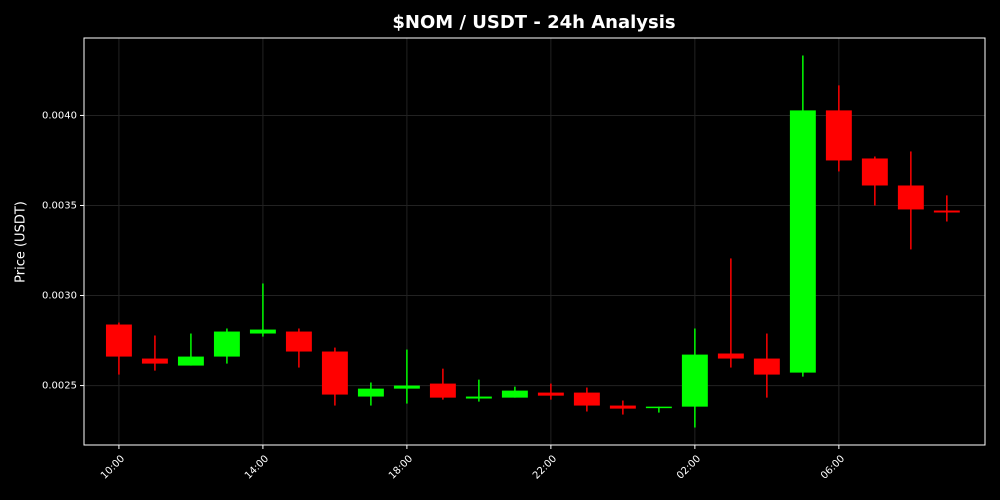  Describe the element at coordinates (59, 296) in the screenshot. I see `y-tick-label: 0.0030` at that location.